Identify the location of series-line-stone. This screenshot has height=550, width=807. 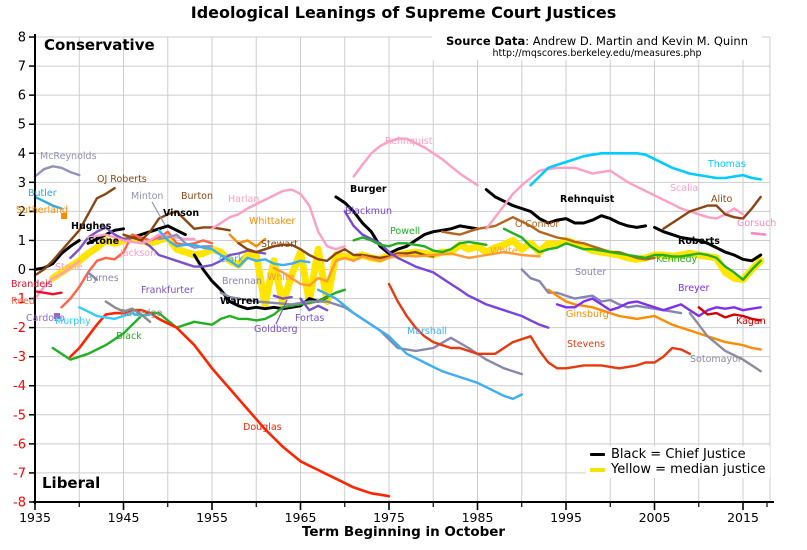
(57, 279).